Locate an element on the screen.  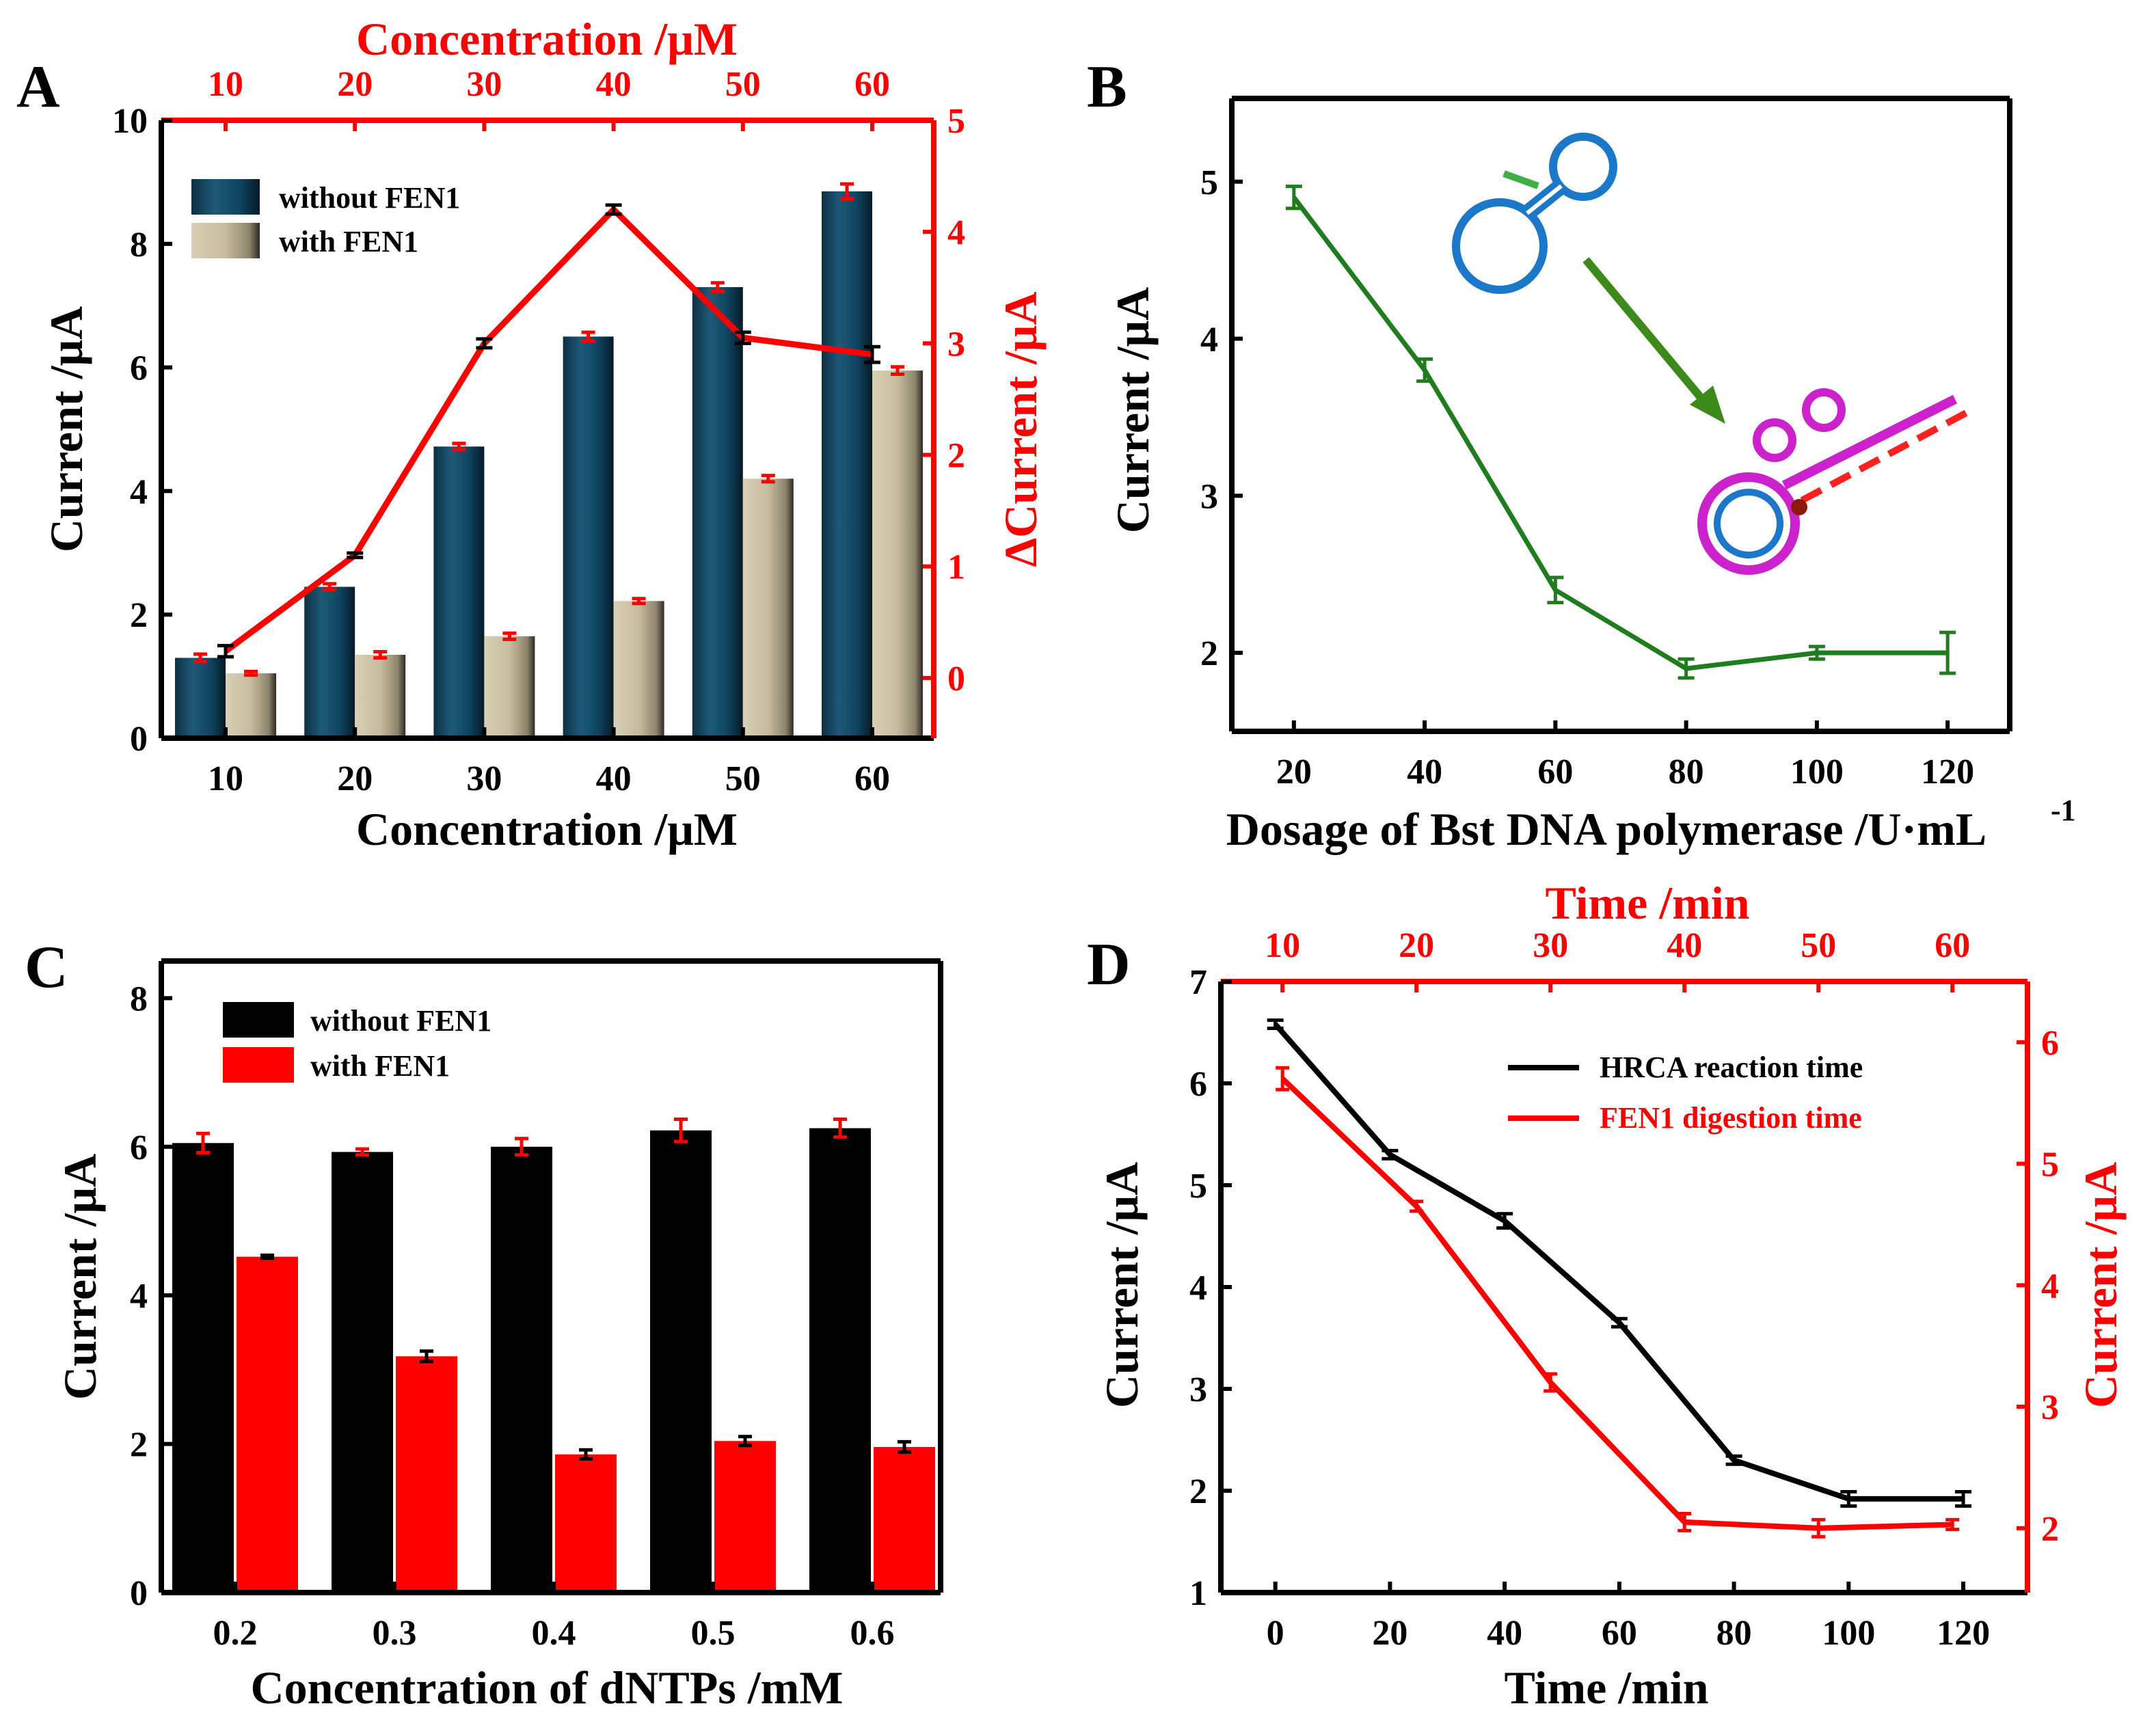
amplified-strand is located at coordinates (1869, 442).